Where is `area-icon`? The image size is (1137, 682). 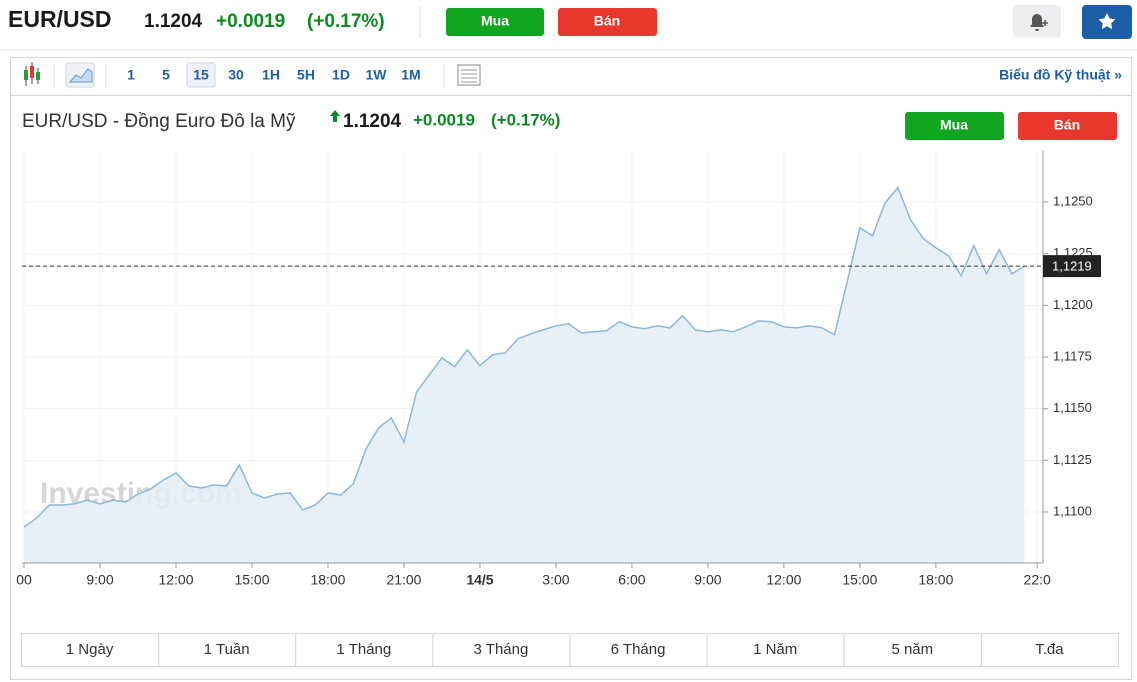
area-icon is located at coordinates (80, 75).